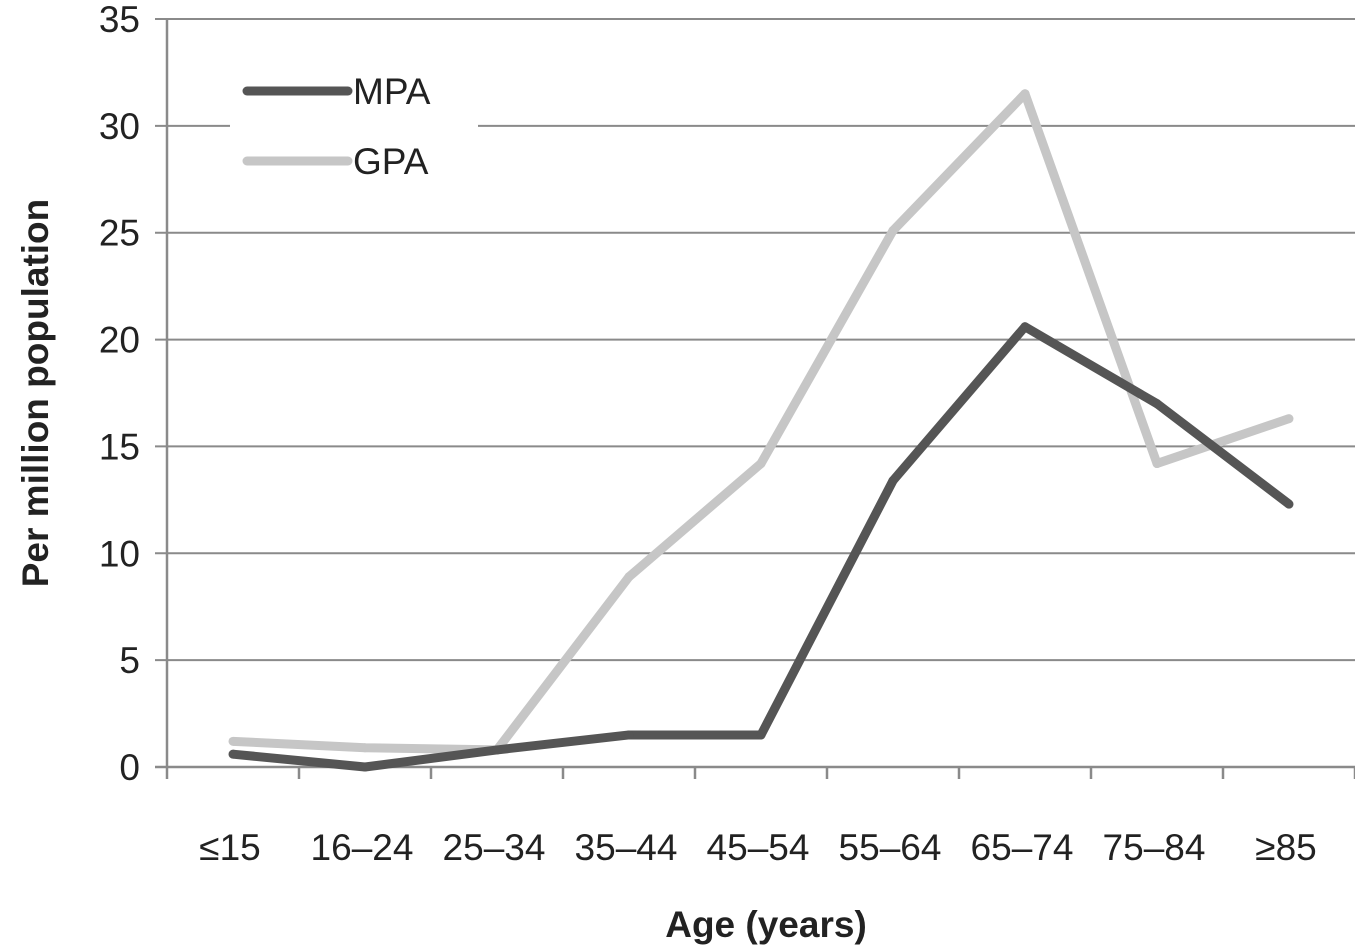 Image resolution: width=1355 pixels, height=947 pixels. Describe the element at coordinates (119, 394) in the screenshot. I see `y-axis-tick-labels: 0 5 10 15 20 25 30 35` at that location.